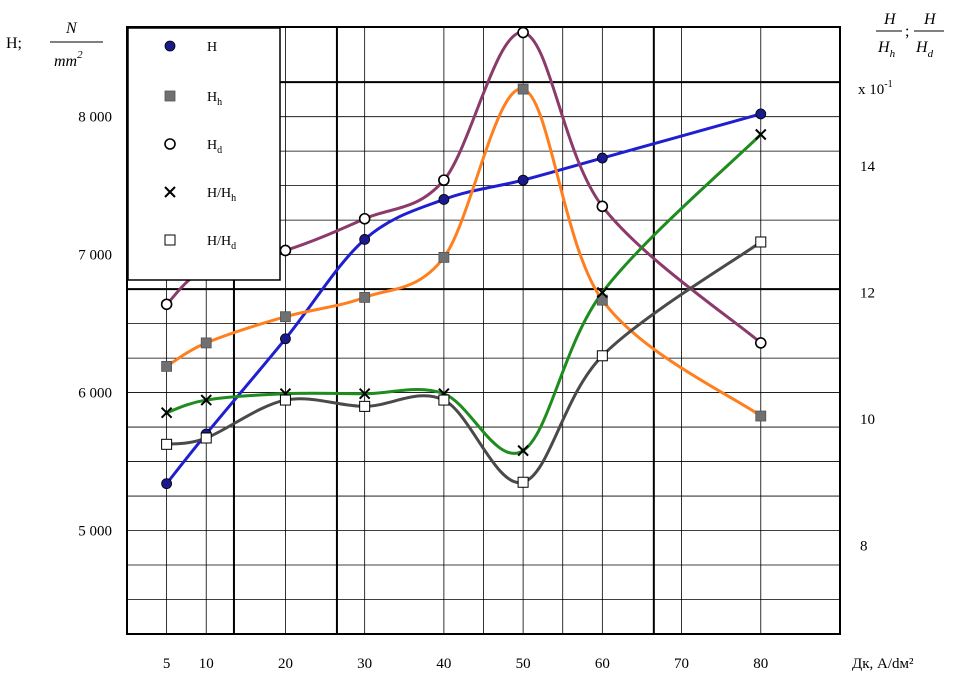  What do you see at coordinates (867, 294) in the screenshot?
I see `right-tick-label: 12` at bounding box center [867, 294].